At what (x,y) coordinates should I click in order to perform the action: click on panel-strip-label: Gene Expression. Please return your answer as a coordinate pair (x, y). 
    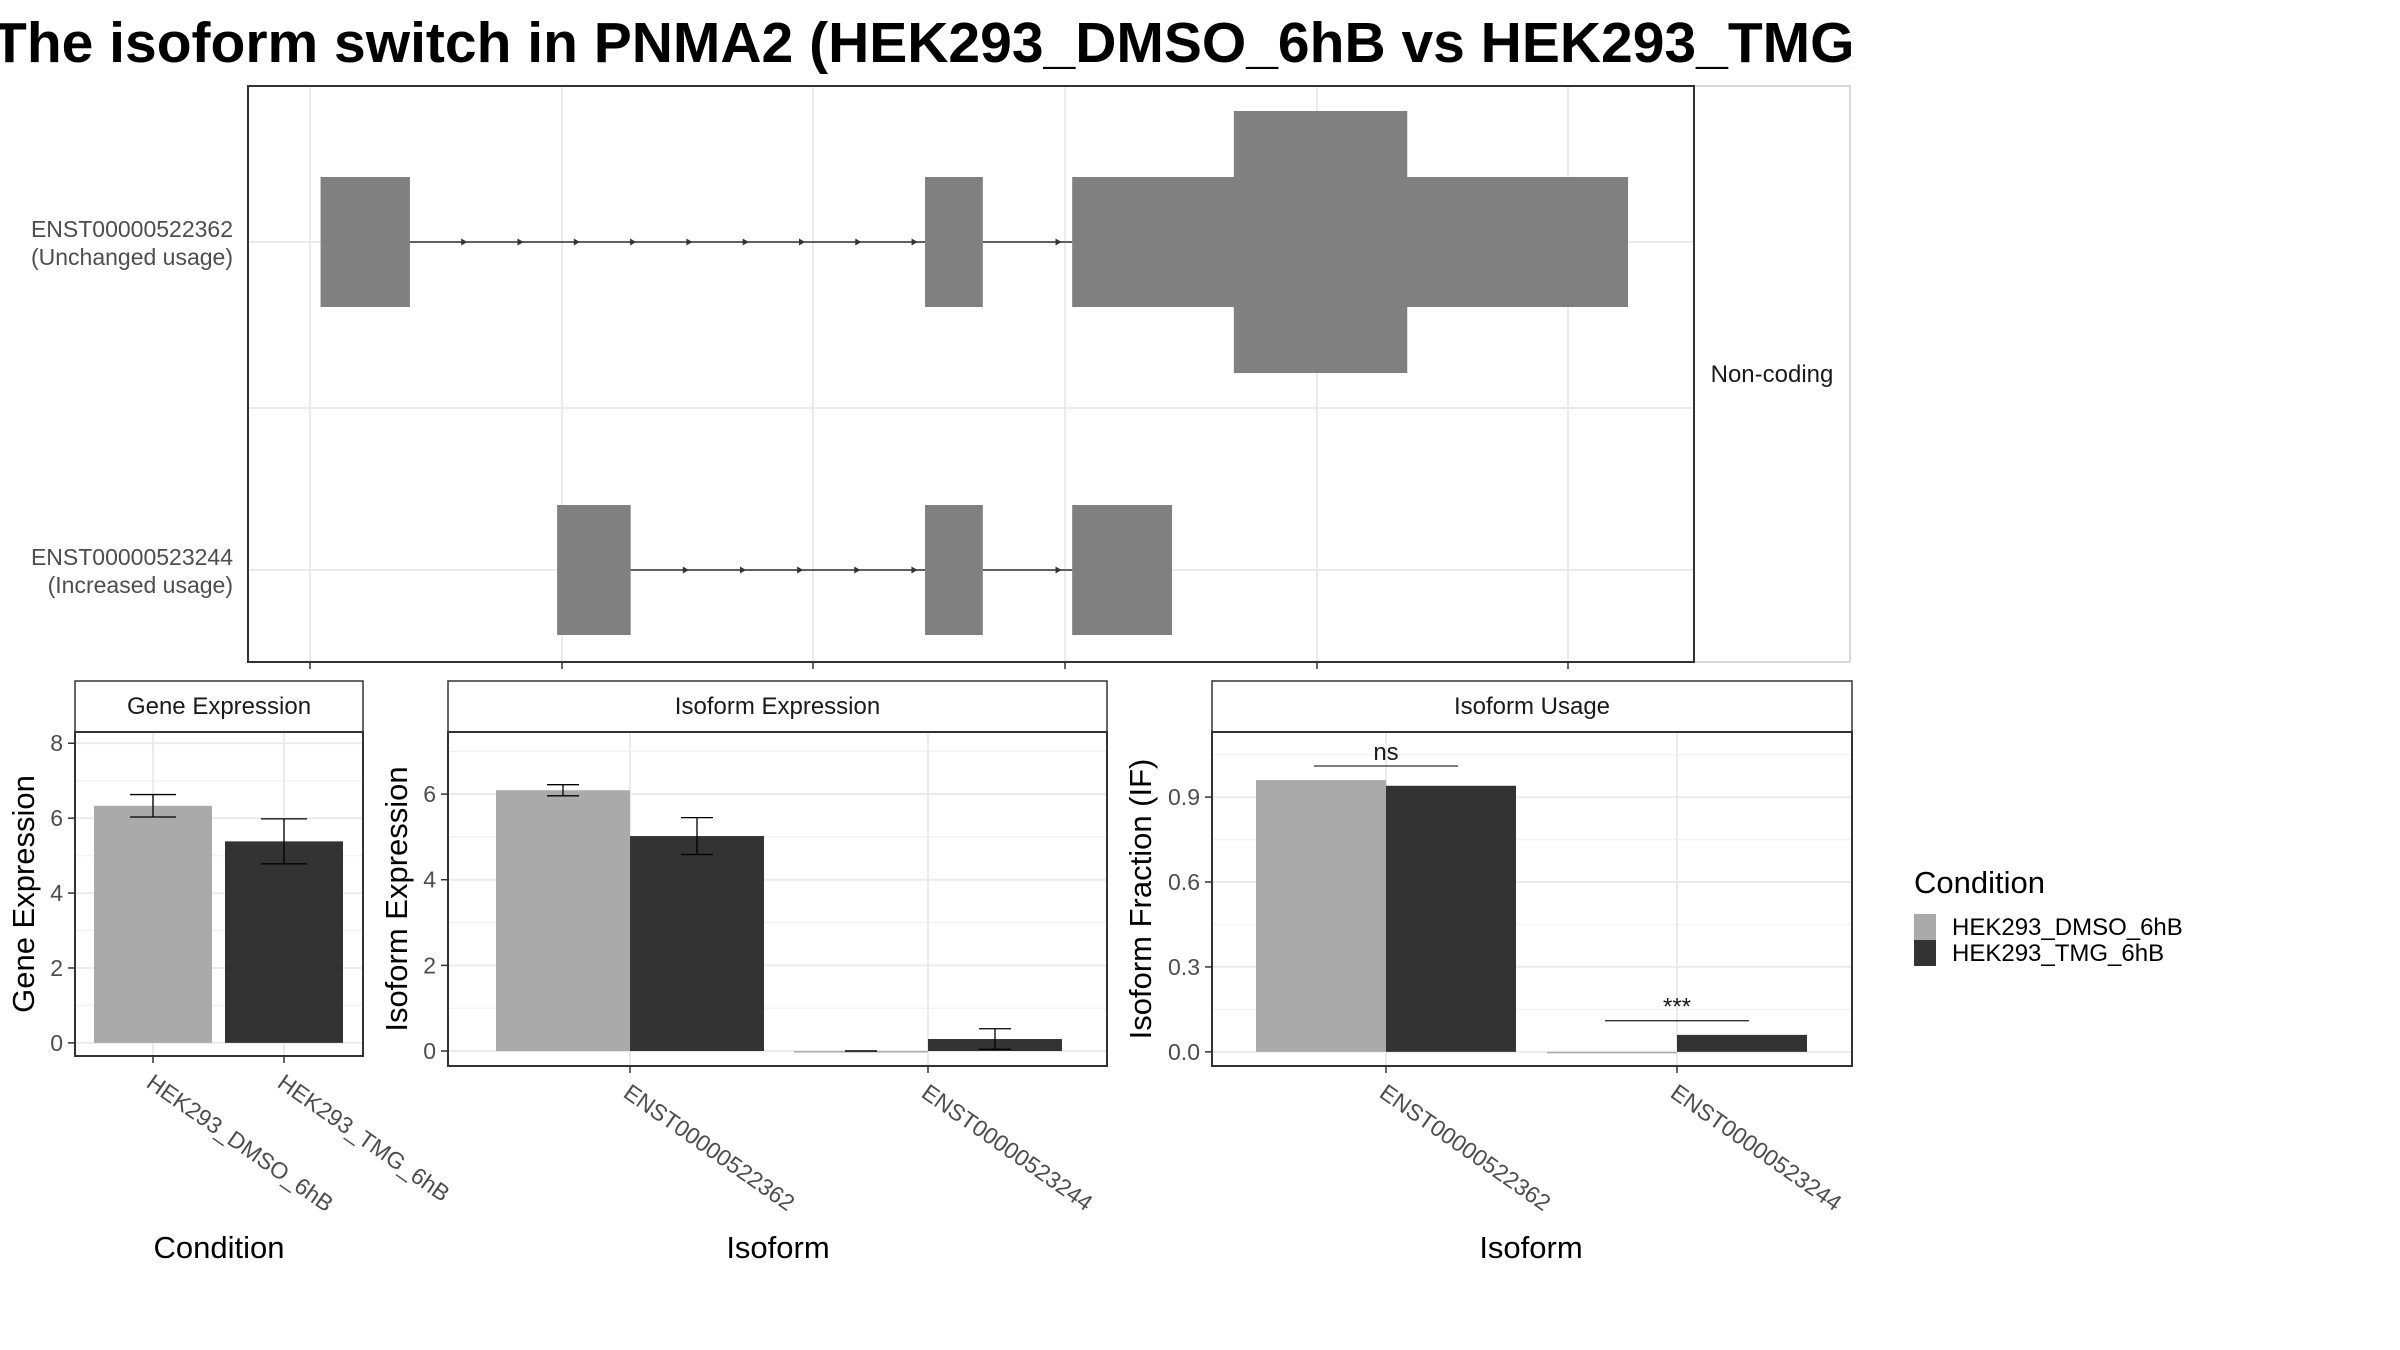
    Looking at the image, I should click on (219, 706).